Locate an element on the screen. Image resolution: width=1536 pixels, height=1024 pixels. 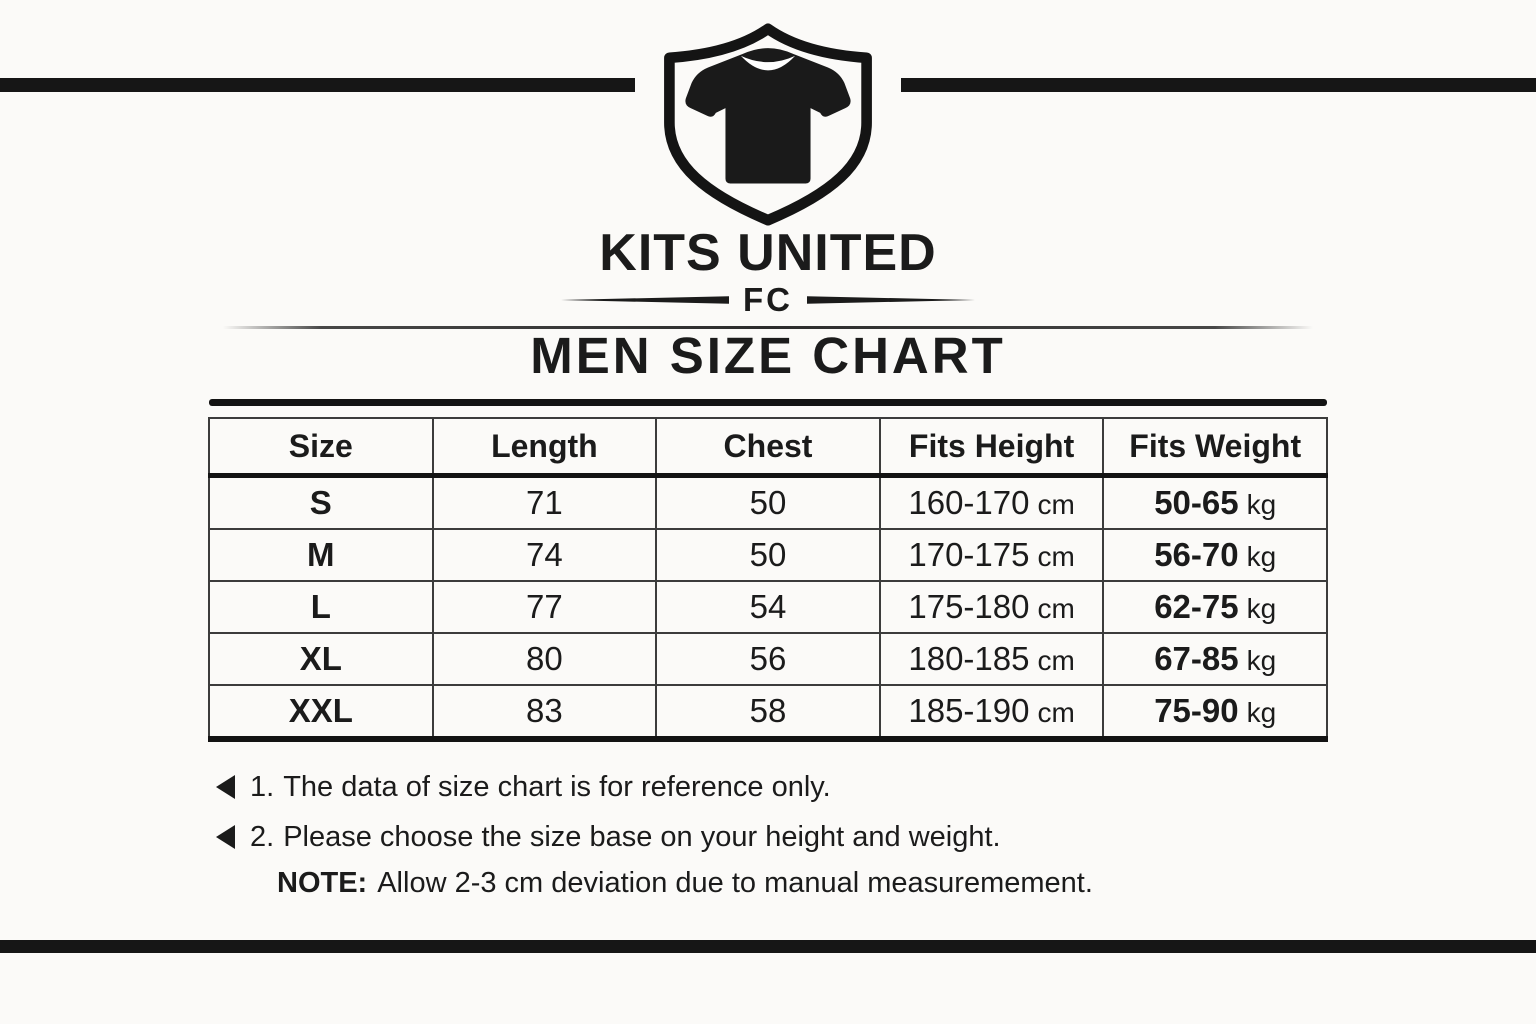
table-header: Size Length Chest Fits Height Fits Weight is located at coordinates (768, 447).